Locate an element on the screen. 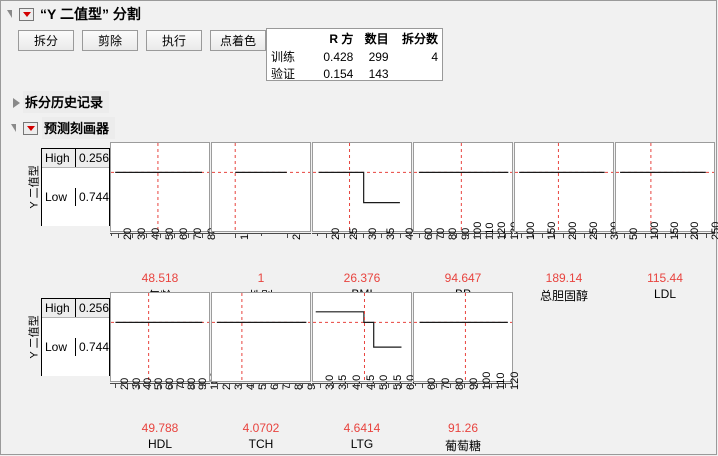 The height and width of the screenshot is (456, 718). profiler-panel-HDL is located at coordinates (160, 337).